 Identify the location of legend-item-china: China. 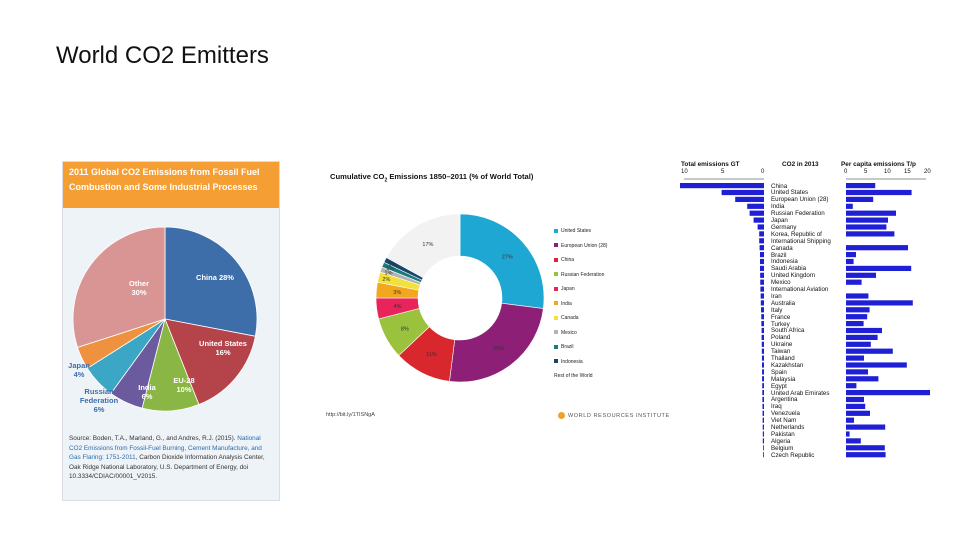
(564, 260).